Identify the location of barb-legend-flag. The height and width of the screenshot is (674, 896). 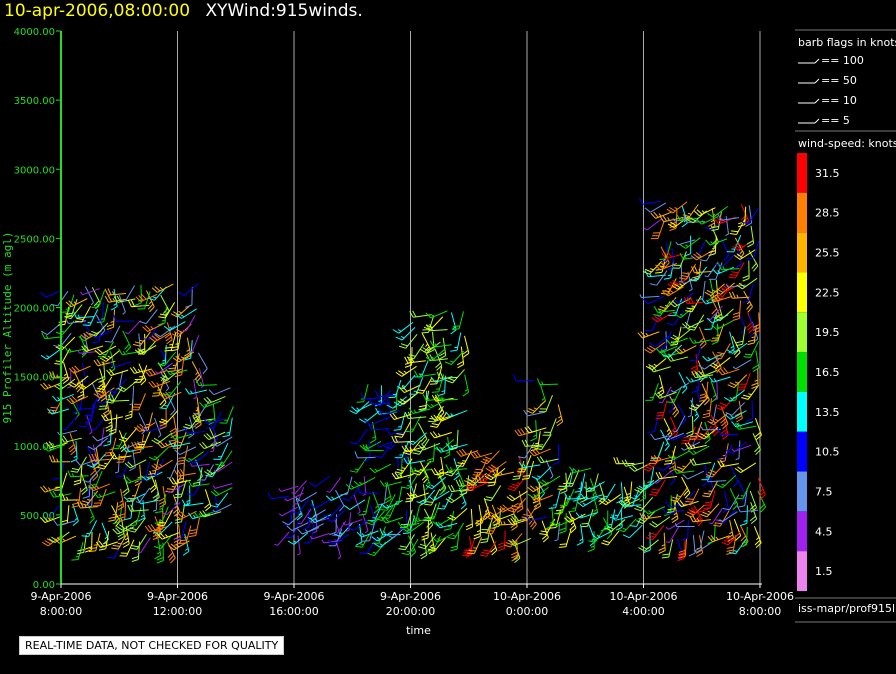
(817, 81).